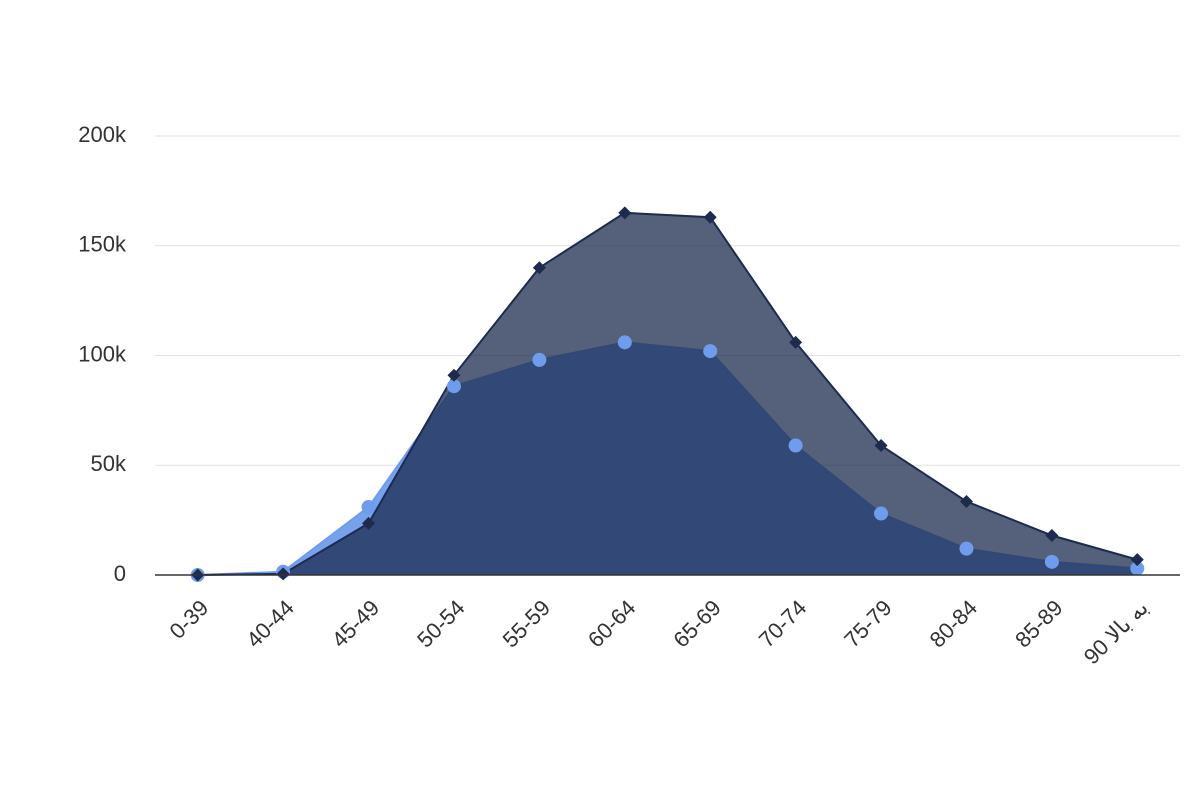 This screenshot has width=1200, height=800. I want to click on x-tick-label: 80-84, so click(953, 623).